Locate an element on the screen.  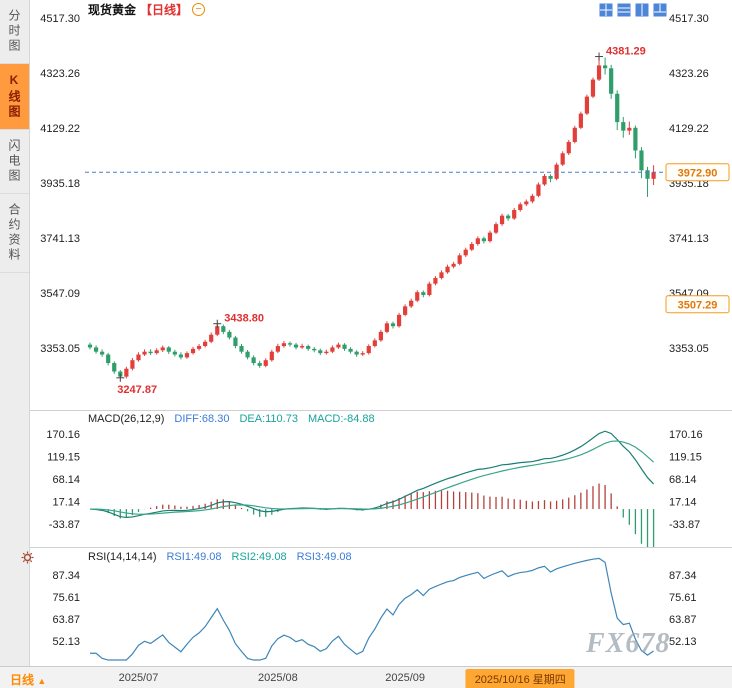
svg-text: 3247.87 is located at coordinates (137, 390).